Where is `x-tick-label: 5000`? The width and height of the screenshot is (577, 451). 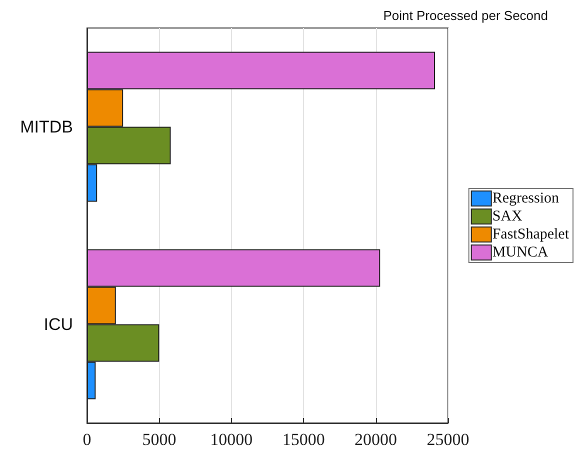 x-tick-label: 5000 is located at coordinates (159, 439).